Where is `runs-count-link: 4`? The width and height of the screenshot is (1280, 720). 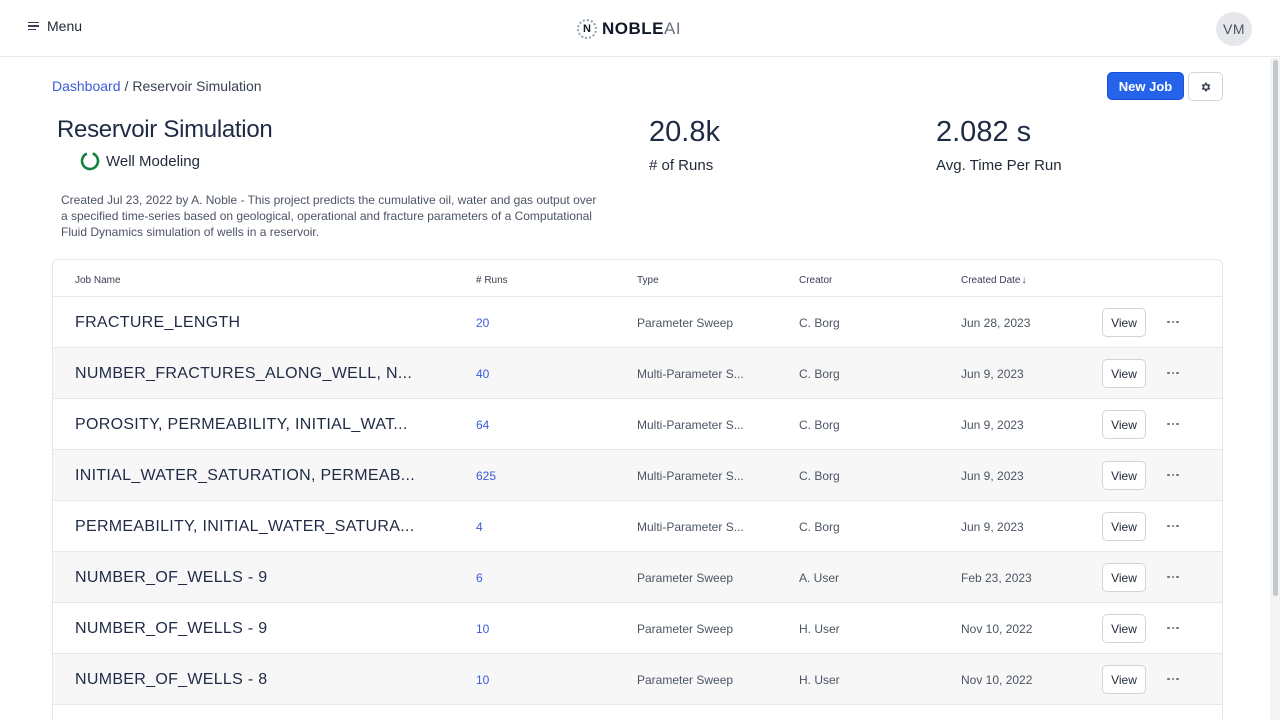
runs-count-link: 4 is located at coordinates (479, 526).